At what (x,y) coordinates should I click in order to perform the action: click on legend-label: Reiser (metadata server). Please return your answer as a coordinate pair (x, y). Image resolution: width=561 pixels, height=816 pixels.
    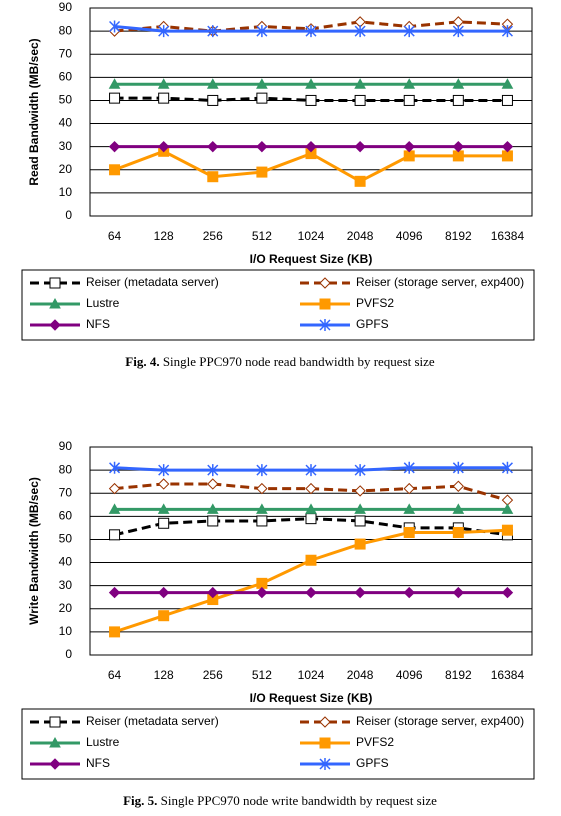
    Looking at the image, I should click on (152, 282).